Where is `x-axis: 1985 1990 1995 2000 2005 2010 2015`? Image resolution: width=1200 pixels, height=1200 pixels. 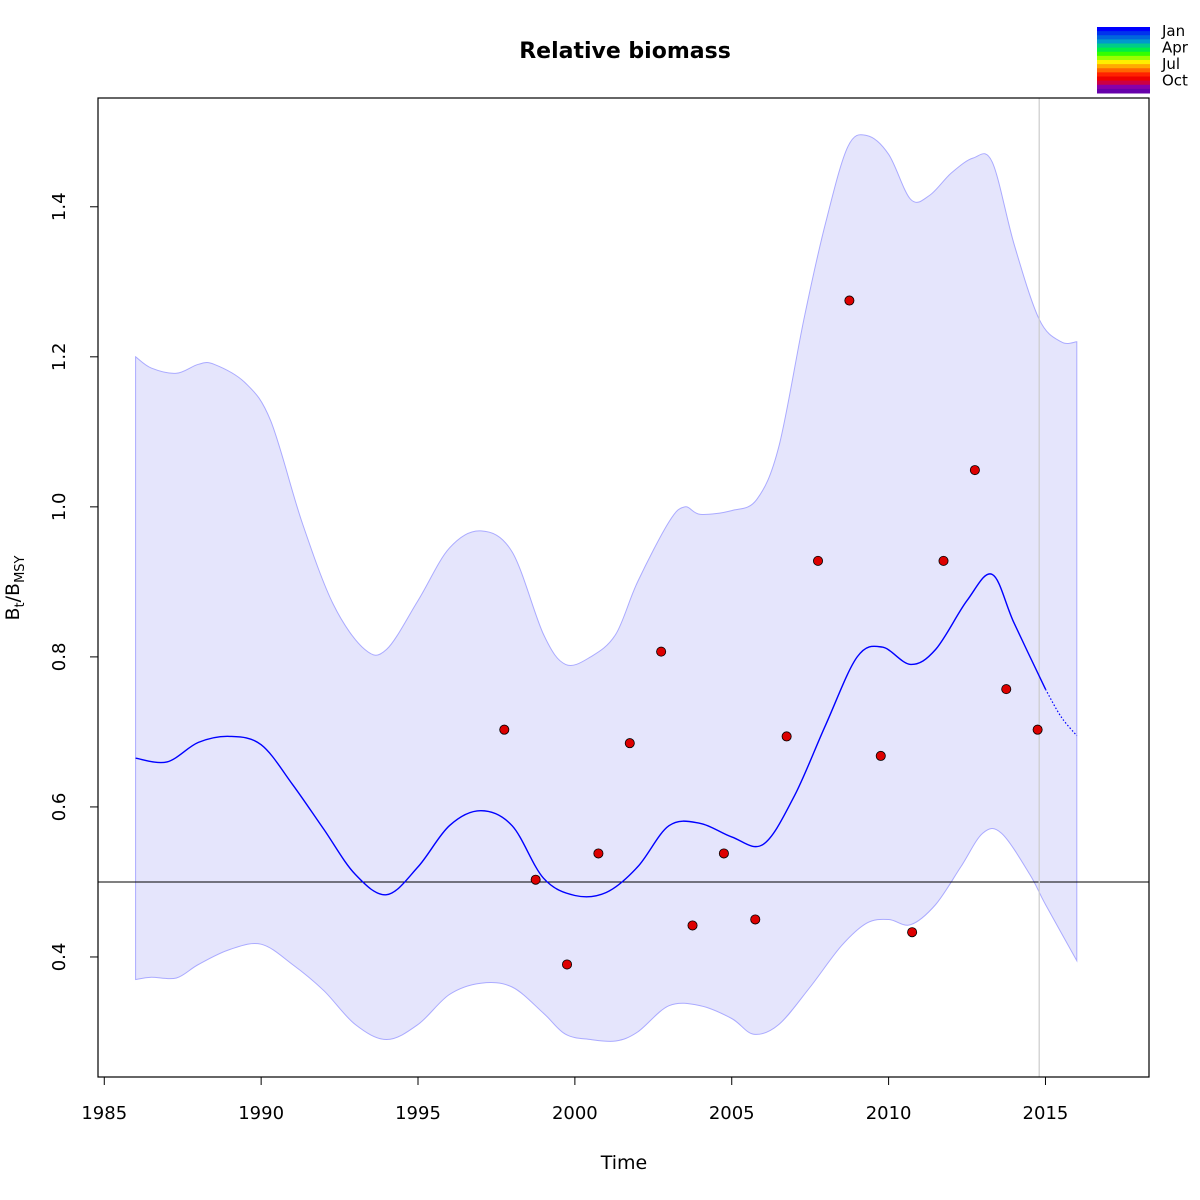
x-axis: 1985 1990 1995 2000 2005 2010 2015 is located at coordinates (575, 1100).